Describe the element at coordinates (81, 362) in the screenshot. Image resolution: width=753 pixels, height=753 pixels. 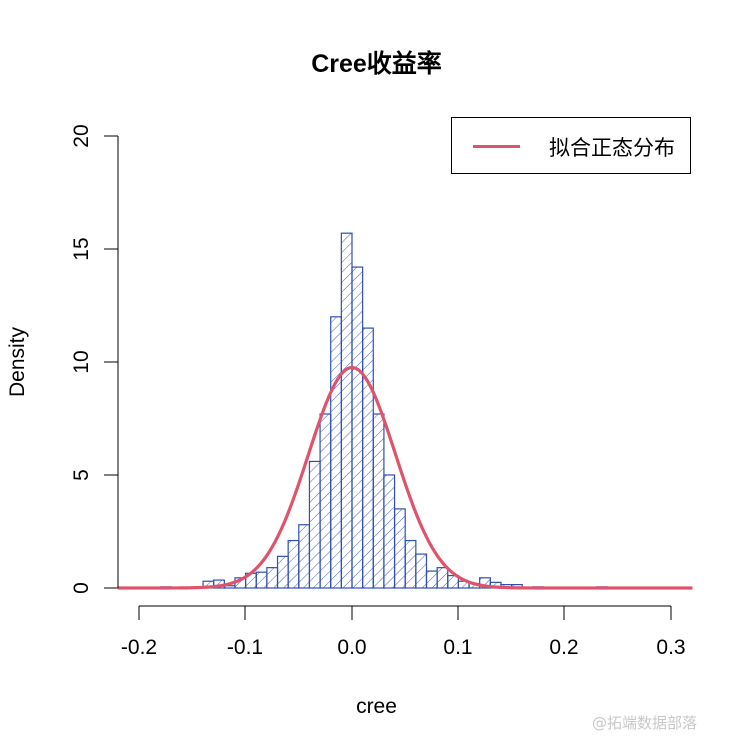
I see `y-tick-label: 10` at that location.